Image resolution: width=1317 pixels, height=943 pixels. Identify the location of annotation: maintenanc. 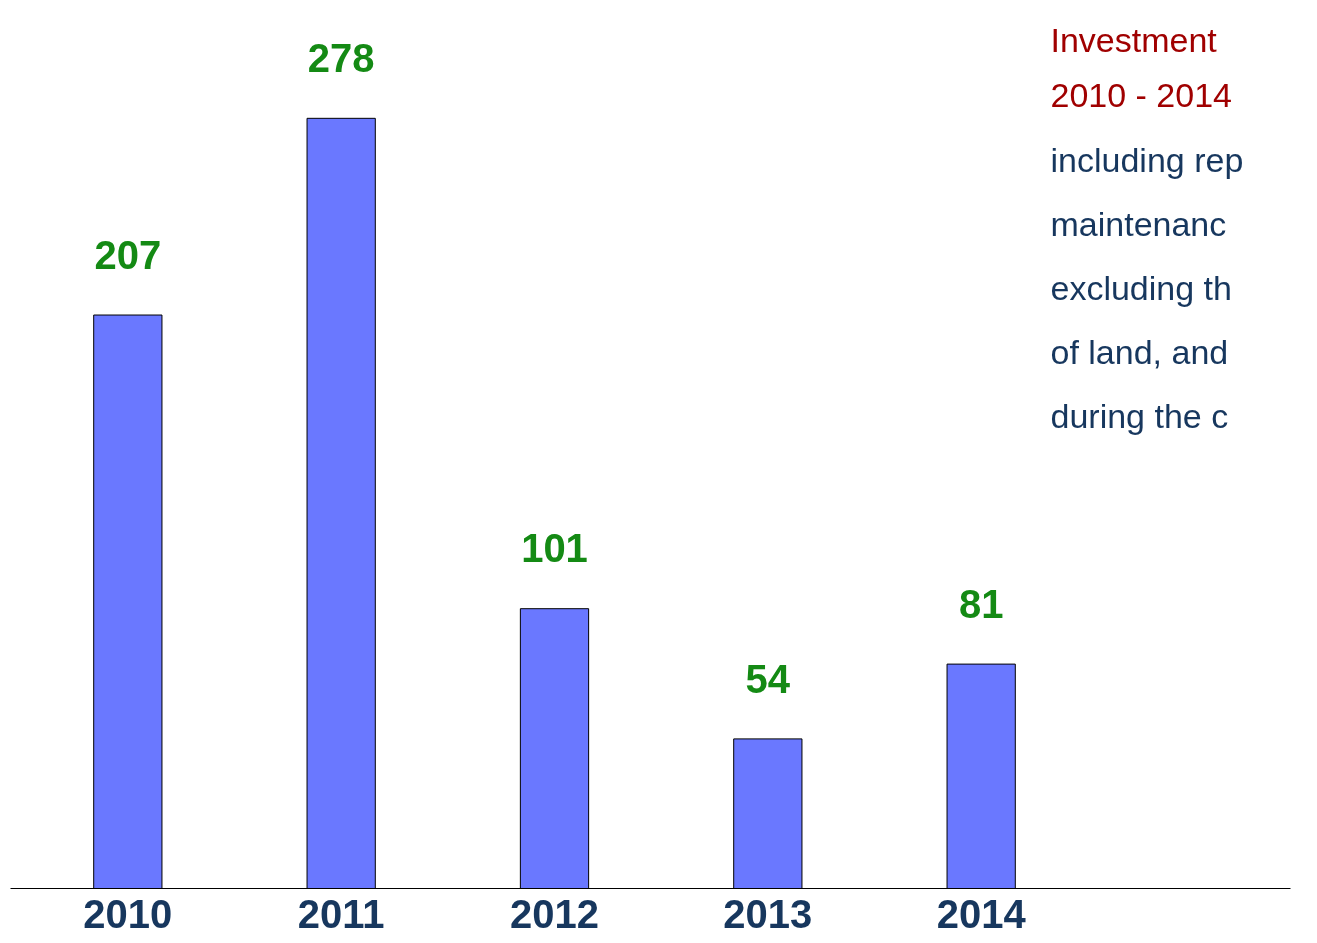
(1138, 223).